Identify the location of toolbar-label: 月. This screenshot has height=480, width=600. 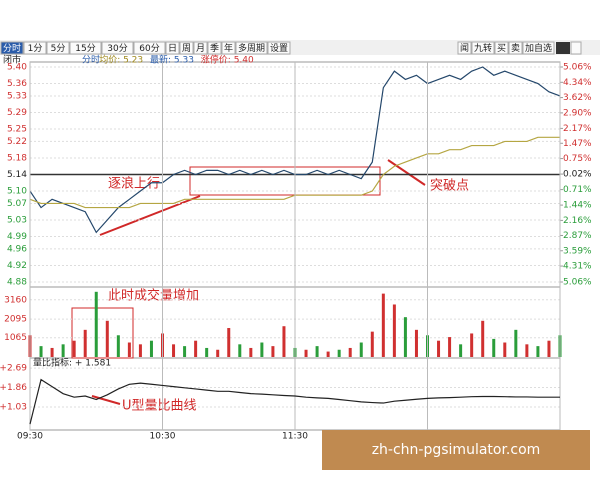
(200, 48).